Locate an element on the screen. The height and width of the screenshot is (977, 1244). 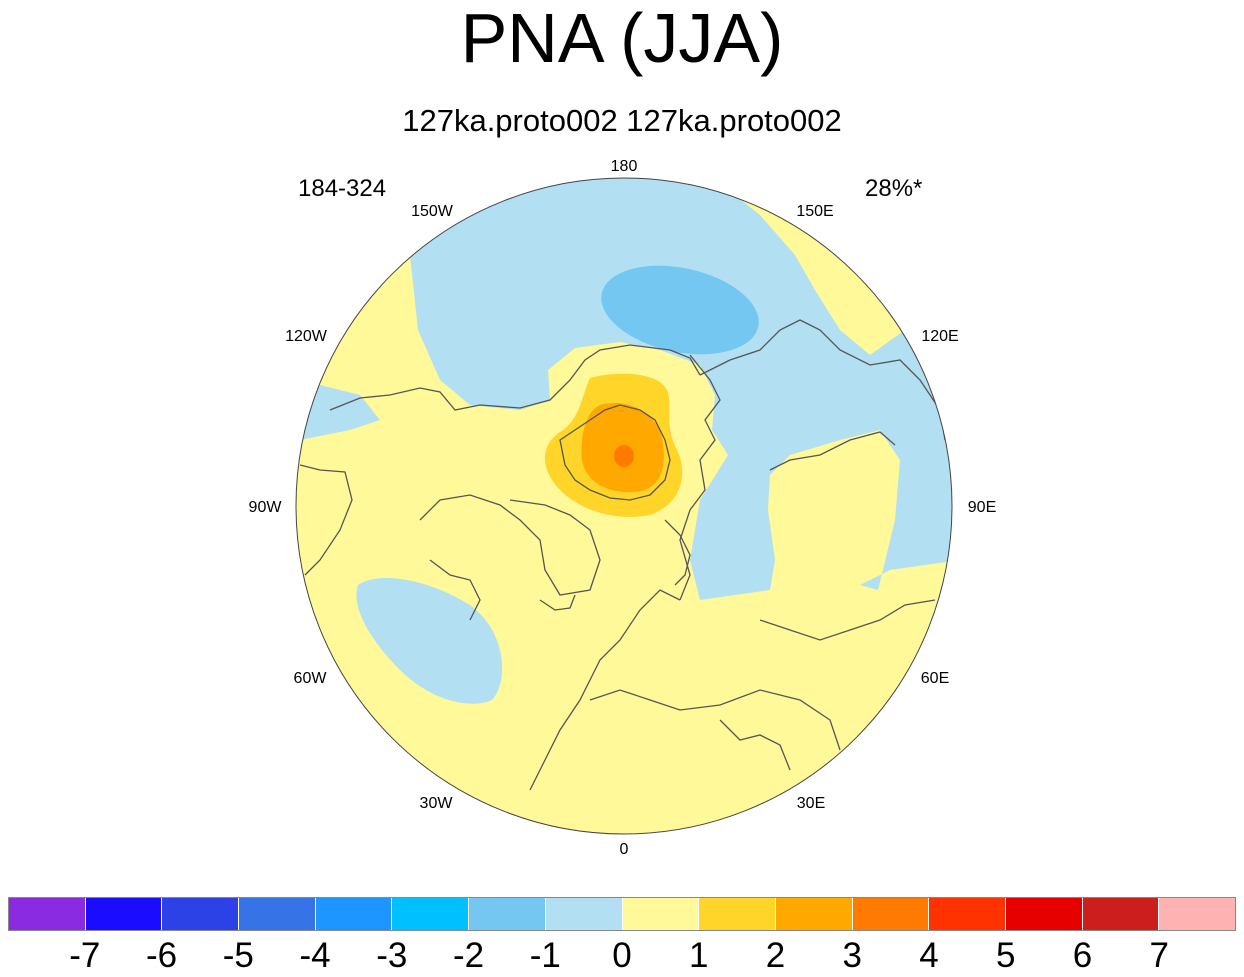
lon-label-30w: 30W is located at coordinates (437, 803).